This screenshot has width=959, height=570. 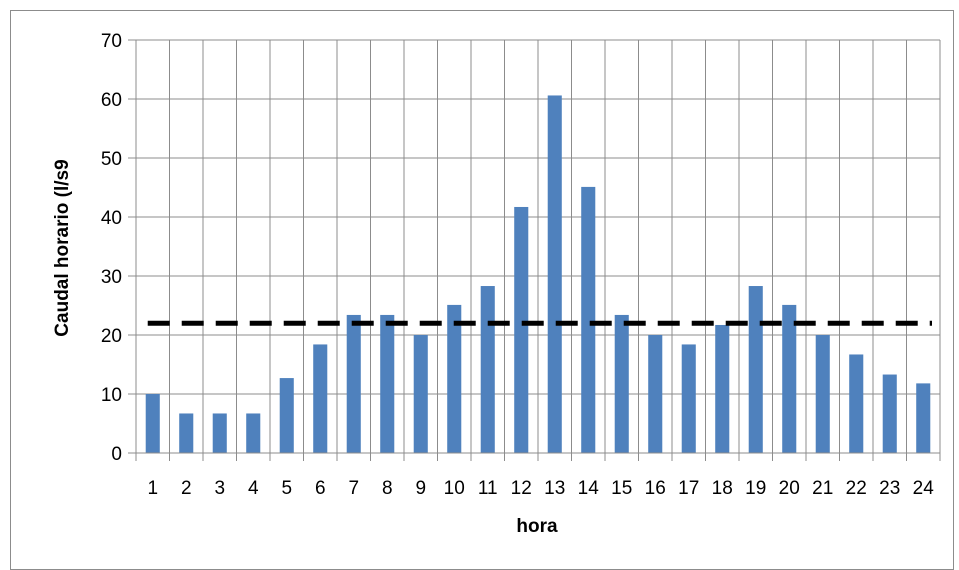 I want to click on x-tick-label: 18, so click(x=722, y=488).